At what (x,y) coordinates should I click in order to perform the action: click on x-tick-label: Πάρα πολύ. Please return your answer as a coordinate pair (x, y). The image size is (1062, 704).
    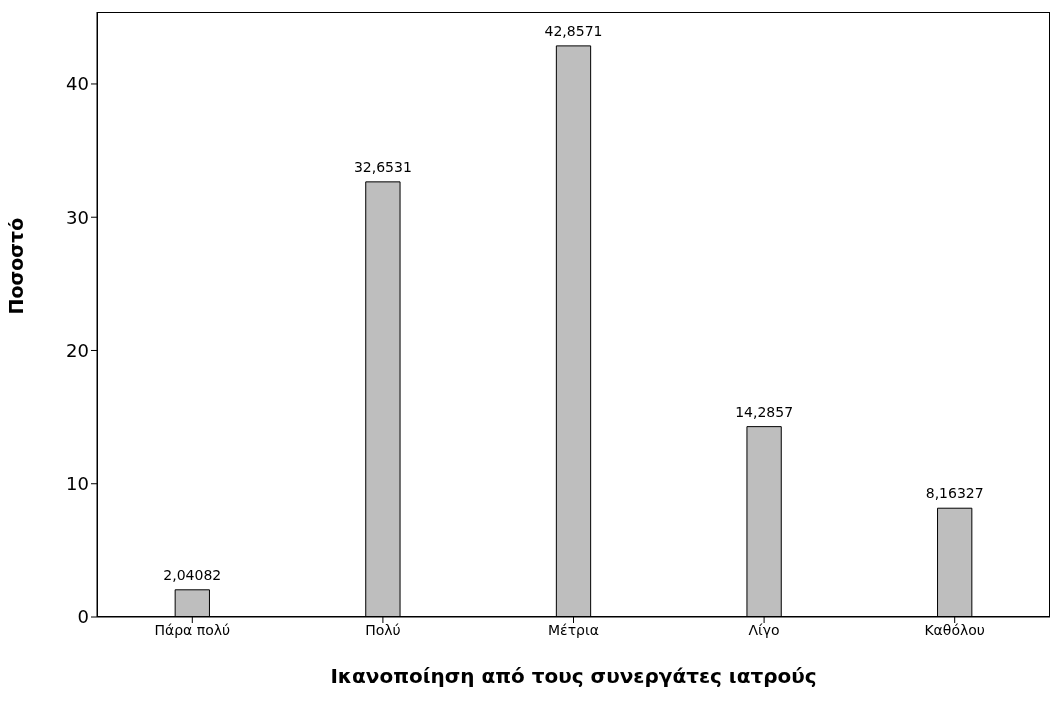
    Looking at the image, I should click on (192, 629).